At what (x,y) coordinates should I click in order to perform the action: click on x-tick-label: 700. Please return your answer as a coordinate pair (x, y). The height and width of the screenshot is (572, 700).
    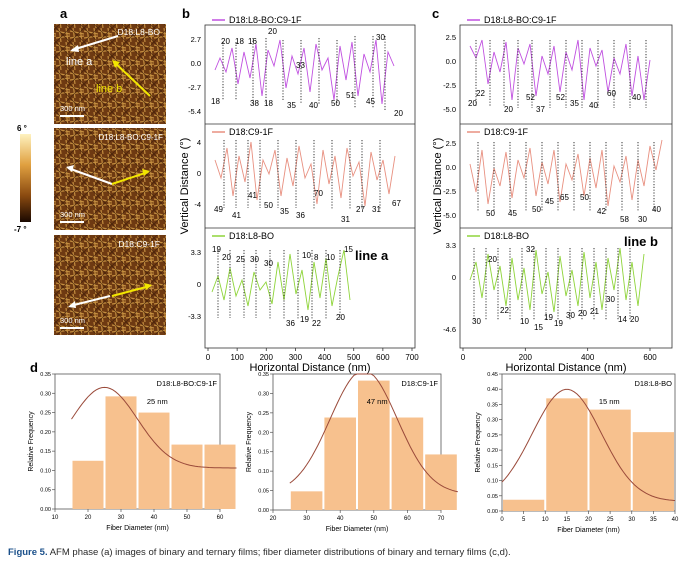
    Looking at the image, I should click on (412, 357).